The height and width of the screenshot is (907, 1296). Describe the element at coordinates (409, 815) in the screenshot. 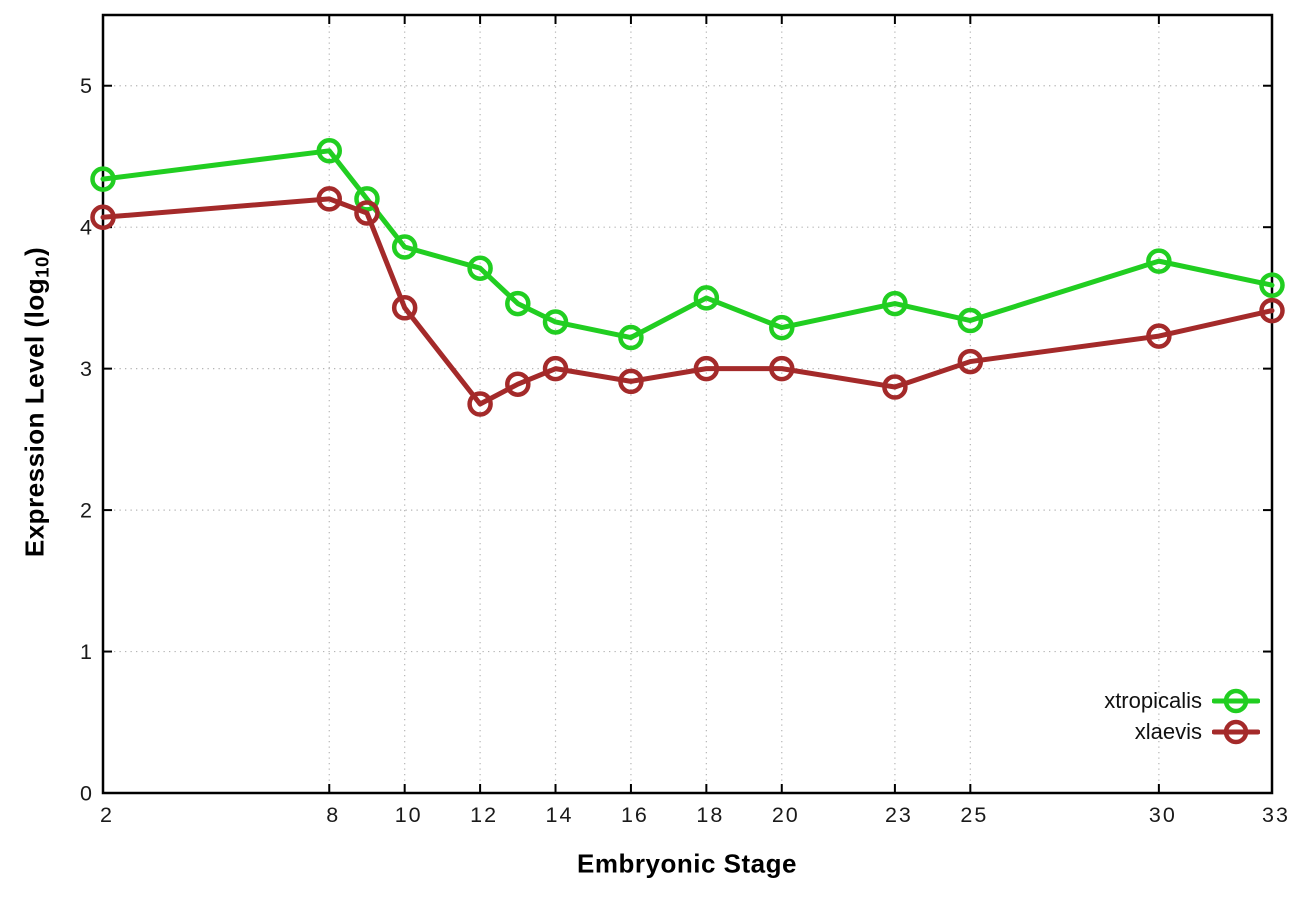

I see `x-tick-label: 10` at that location.